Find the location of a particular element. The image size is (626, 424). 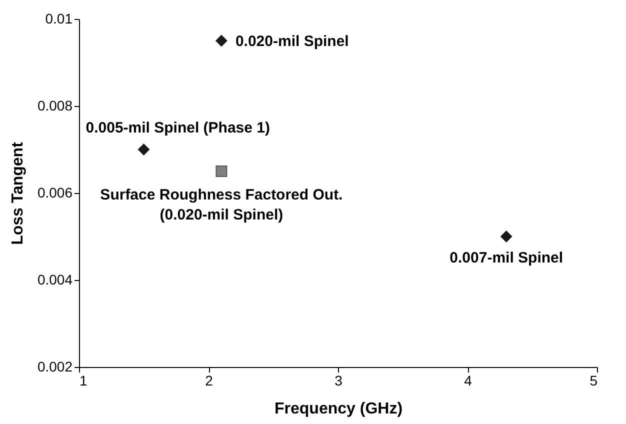

x-tick-label: 5 is located at coordinates (594, 380).